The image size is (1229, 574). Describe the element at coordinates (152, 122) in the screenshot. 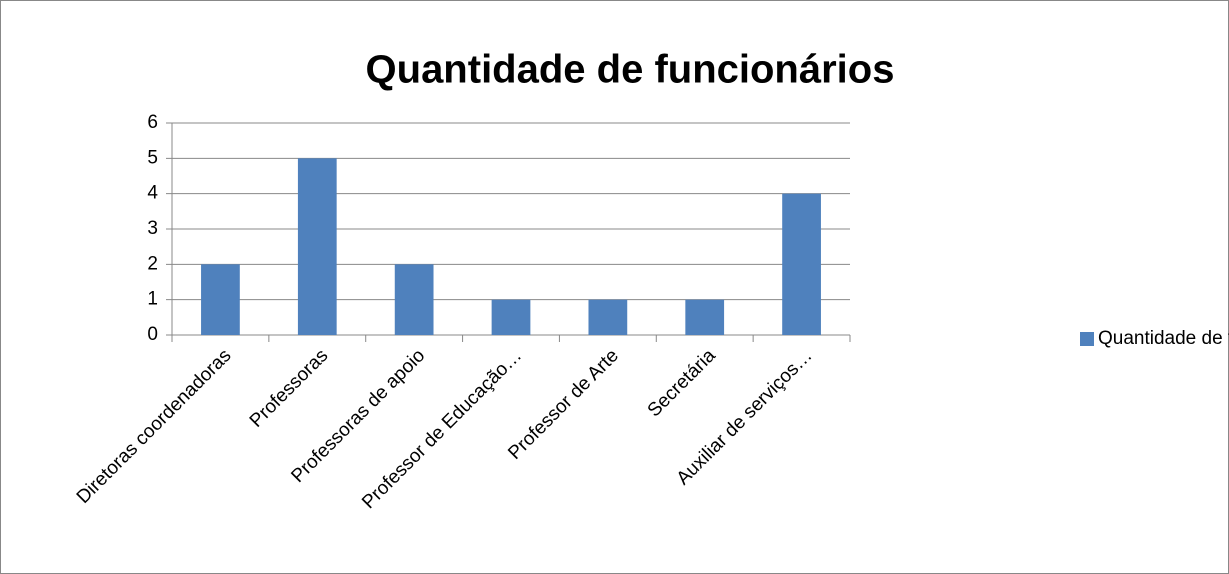

I see `y-tick-label: 6` at that location.